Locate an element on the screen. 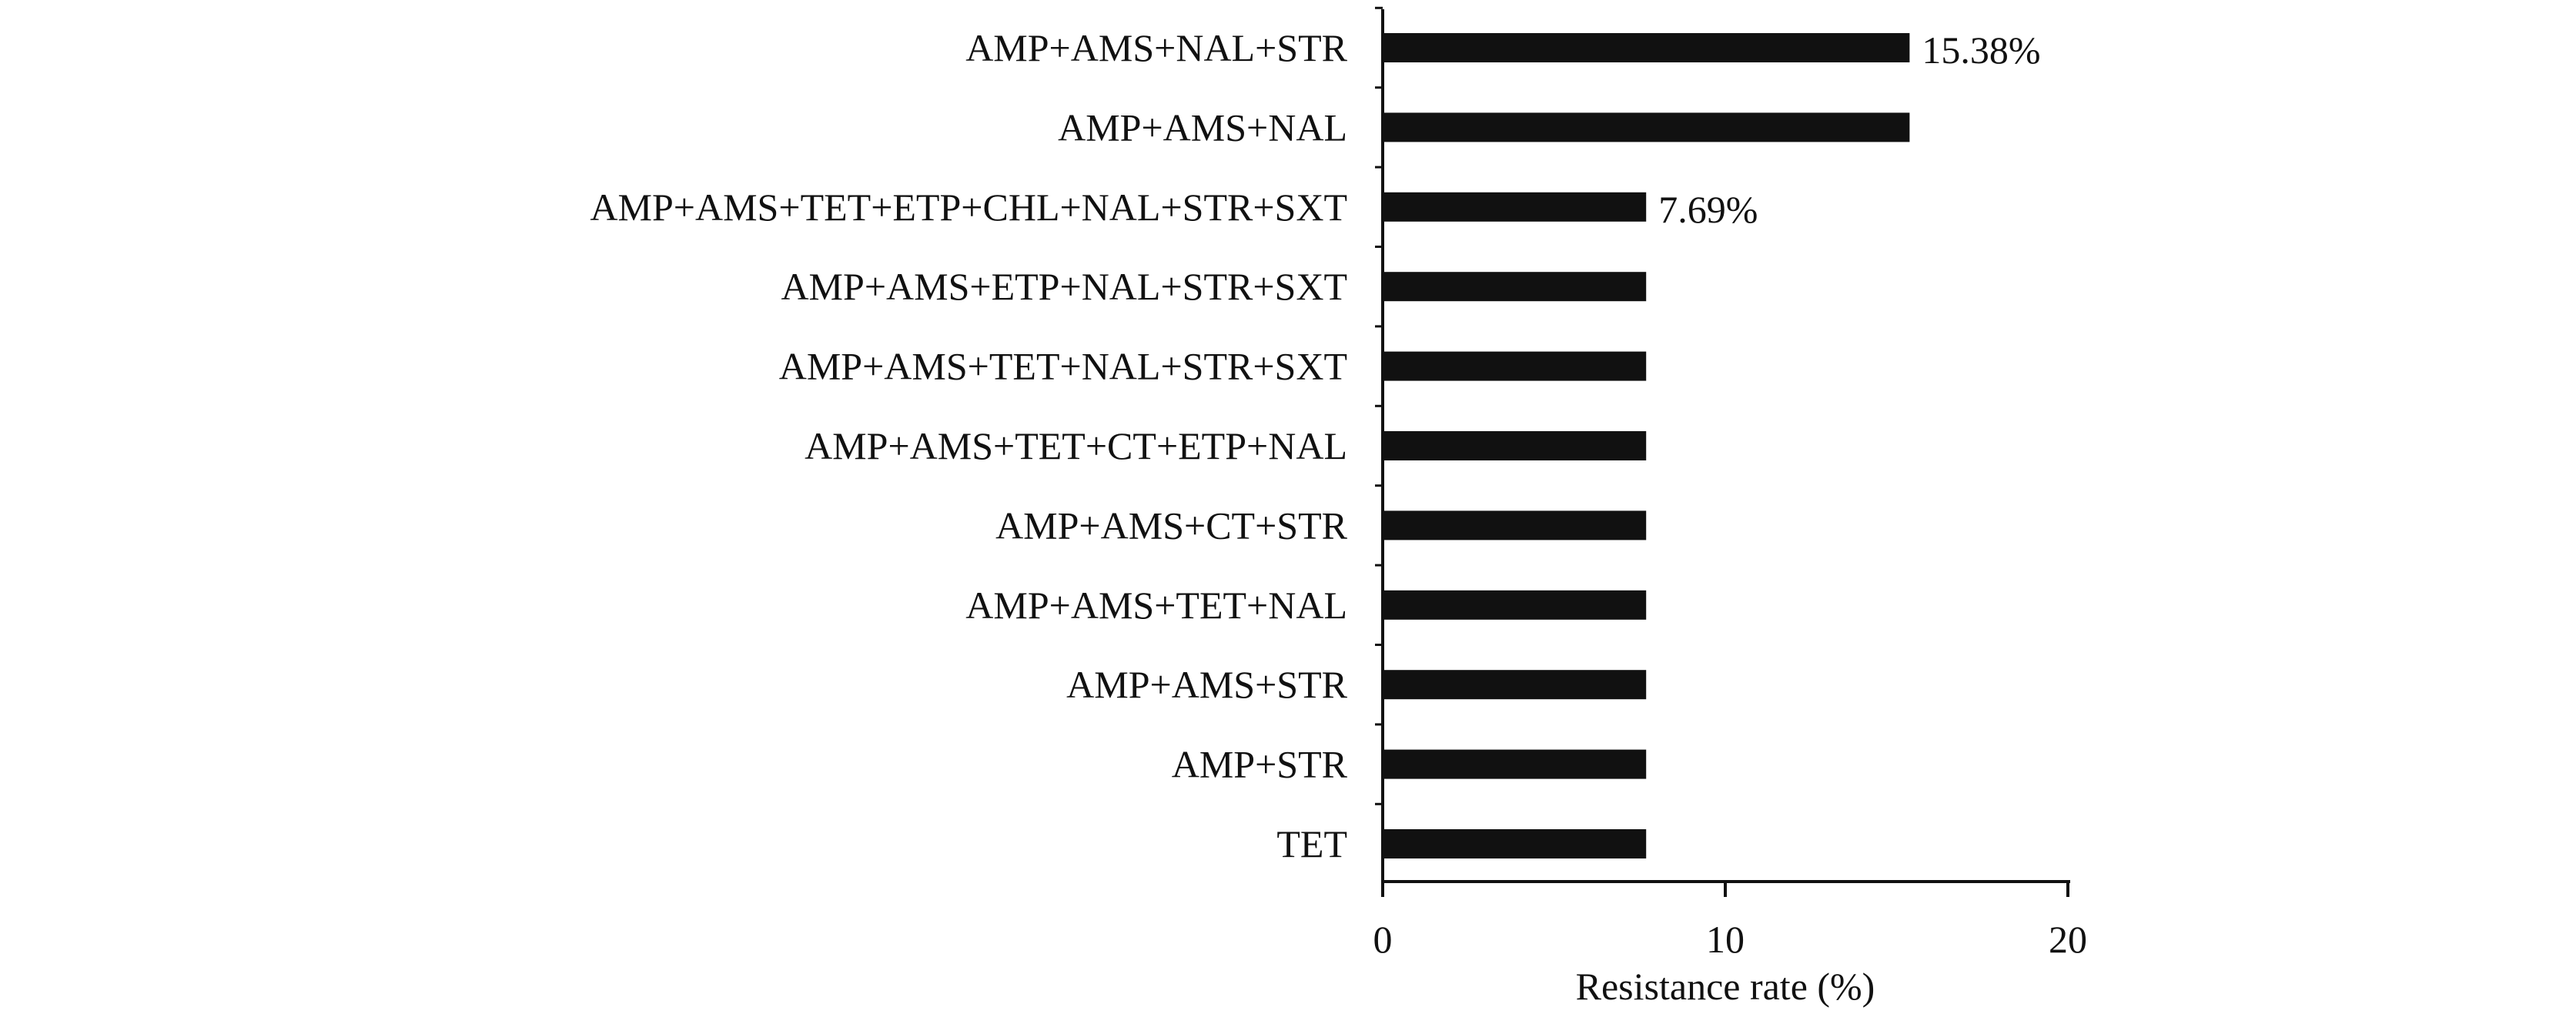  x-tick-label: 10 is located at coordinates (1726, 940).